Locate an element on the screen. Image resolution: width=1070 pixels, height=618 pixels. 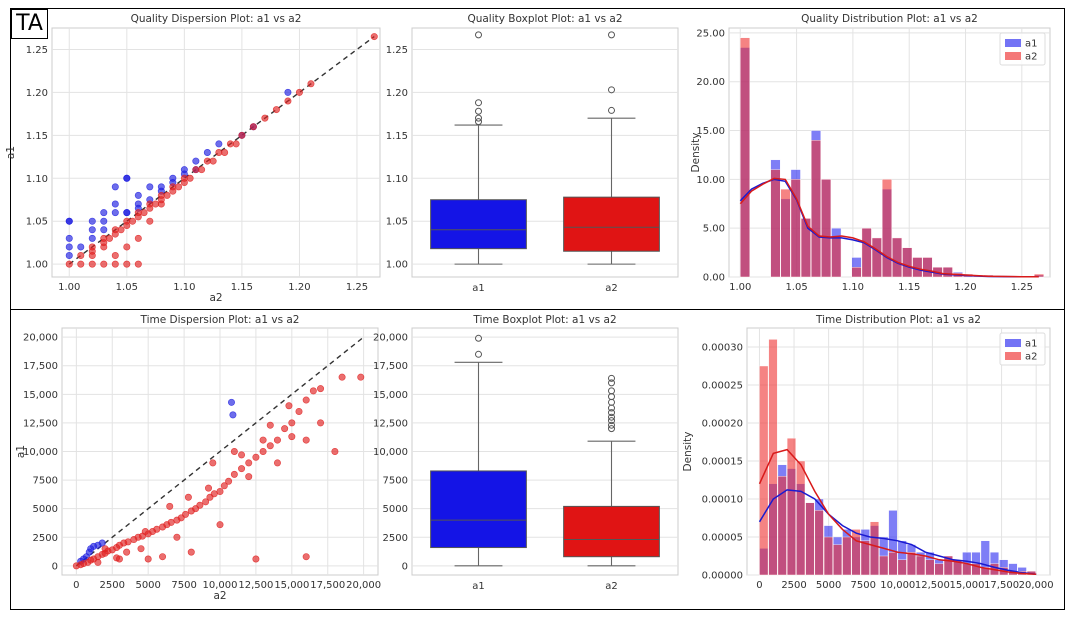
legend-box is located at coordinates (1022, 349).